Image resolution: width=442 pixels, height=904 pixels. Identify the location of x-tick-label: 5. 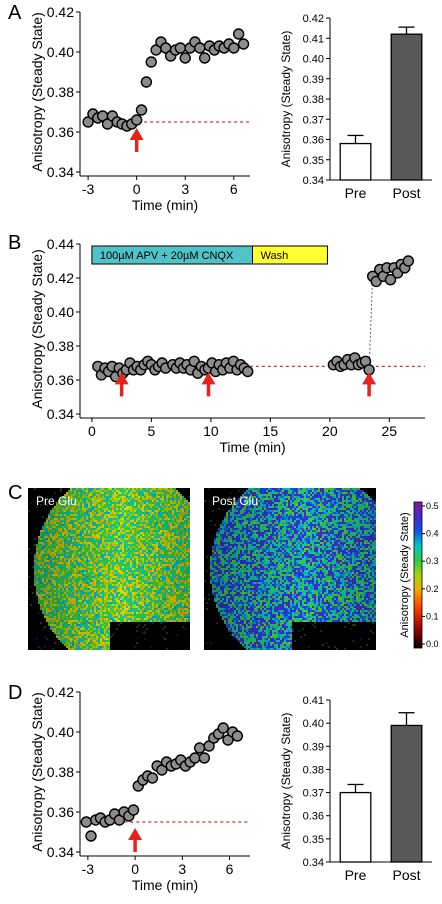
(151, 431).